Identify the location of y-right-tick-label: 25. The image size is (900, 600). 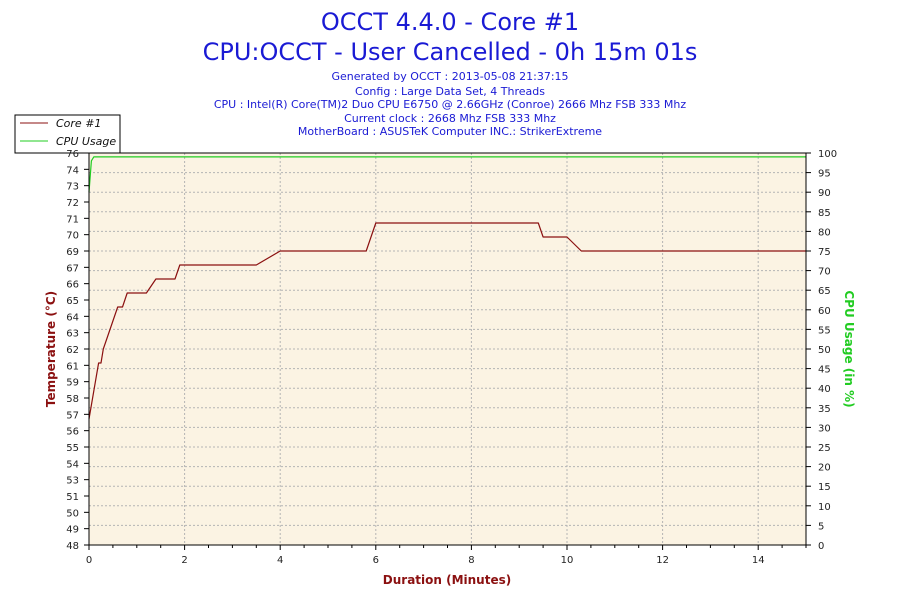
(824, 448).